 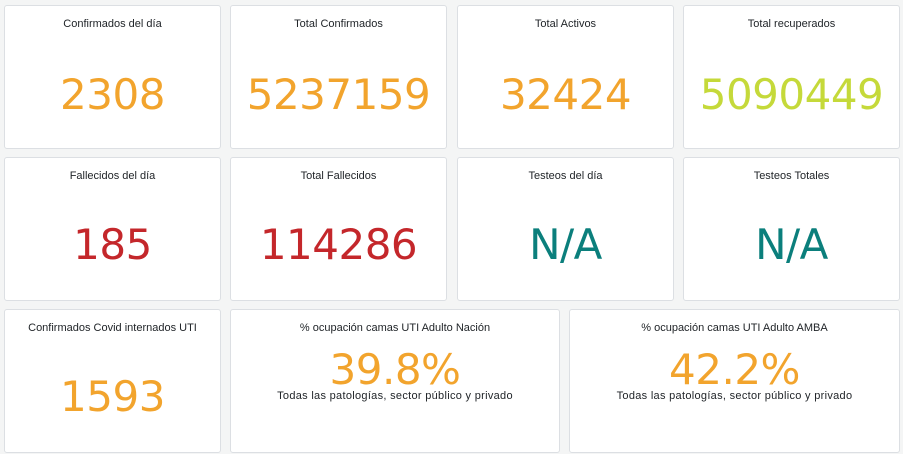 What do you see at coordinates (338, 94) in the screenshot?
I see `card-value: 5237159` at bounding box center [338, 94].